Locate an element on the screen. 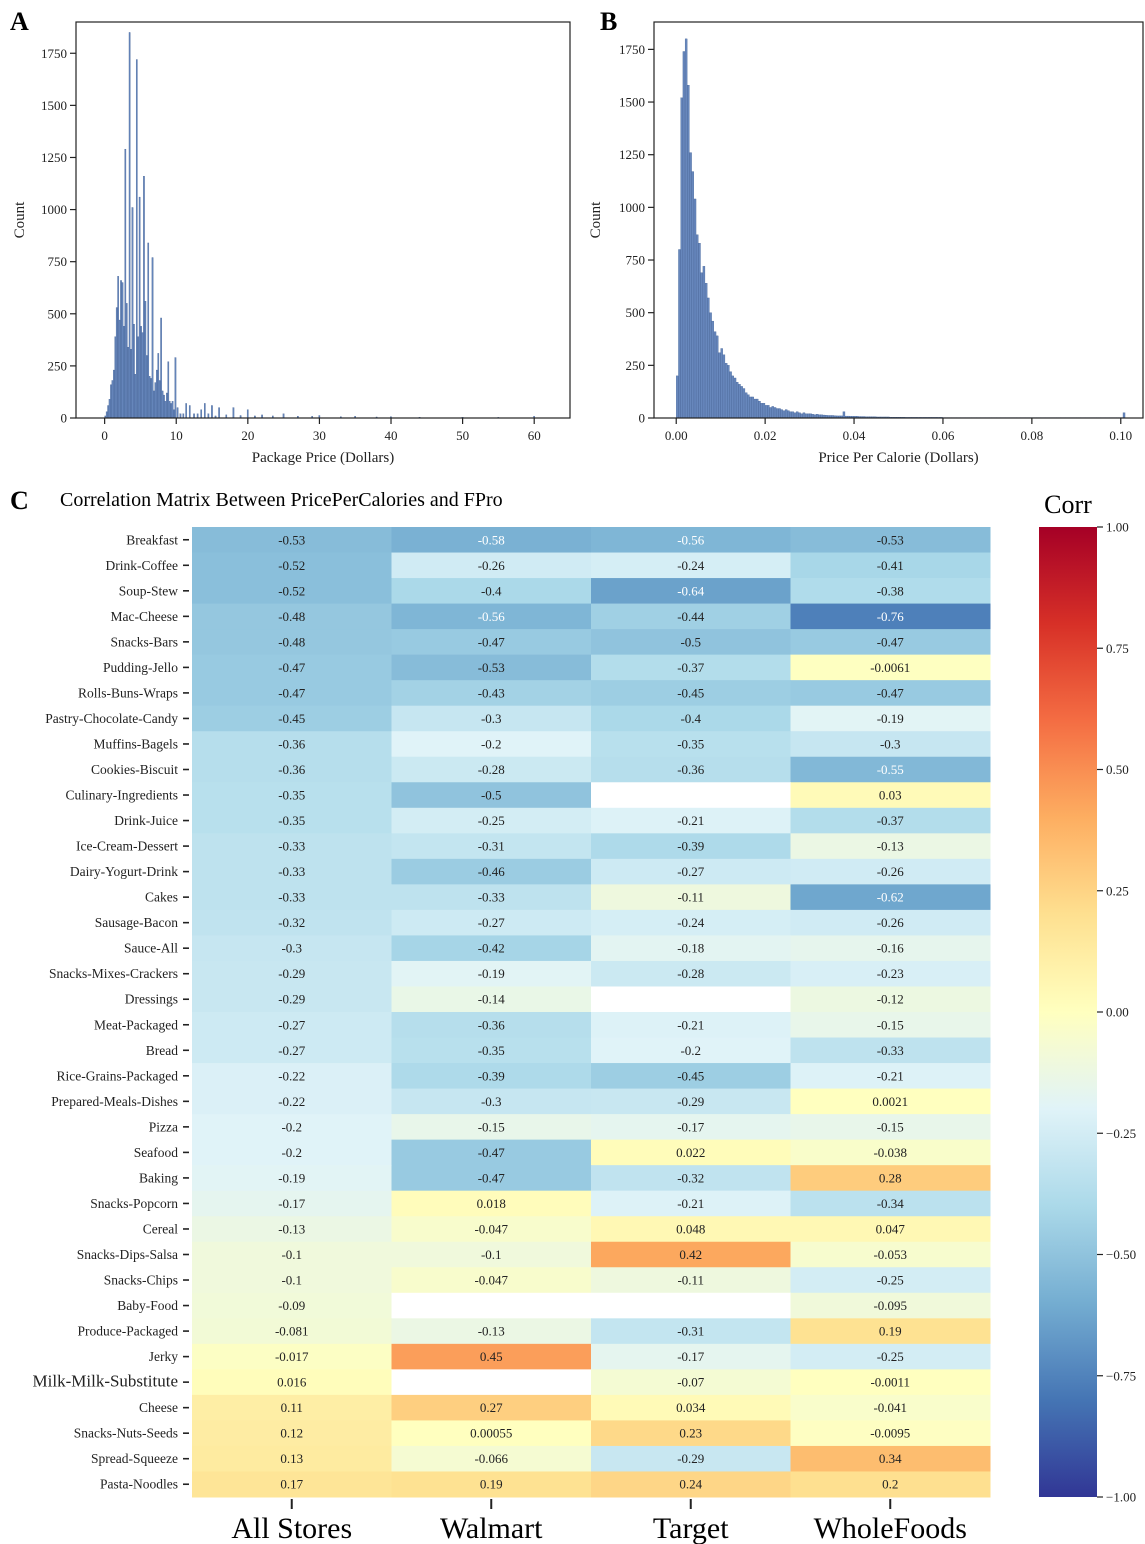 This screenshot has height=1544, width=1145. cell-value-label: 0.28 is located at coordinates (890, 1177).